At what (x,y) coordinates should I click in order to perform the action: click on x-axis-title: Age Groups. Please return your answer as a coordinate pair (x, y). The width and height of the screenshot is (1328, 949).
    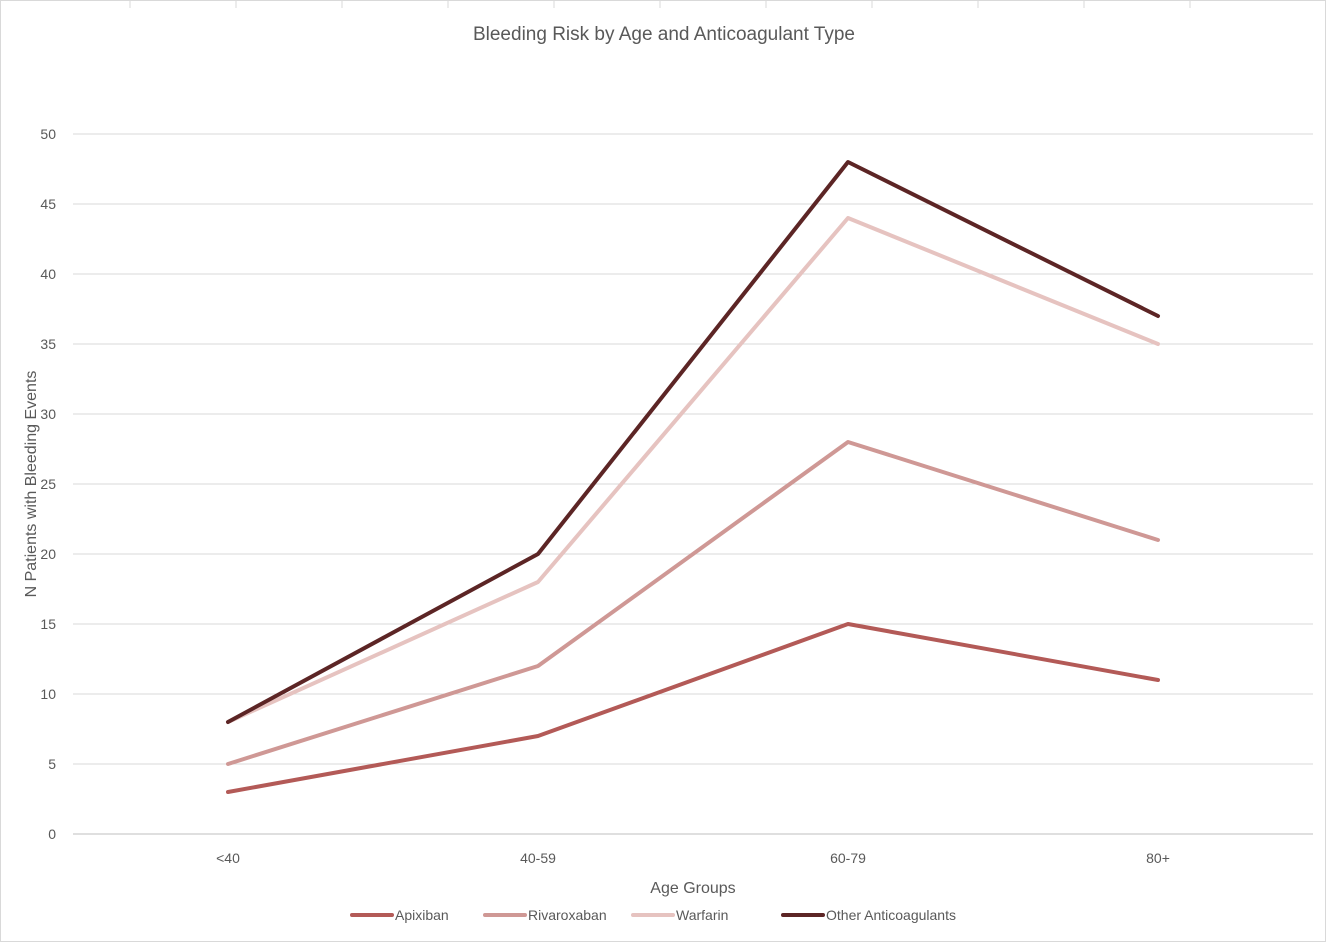
    Looking at the image, I should click on (692, 888).